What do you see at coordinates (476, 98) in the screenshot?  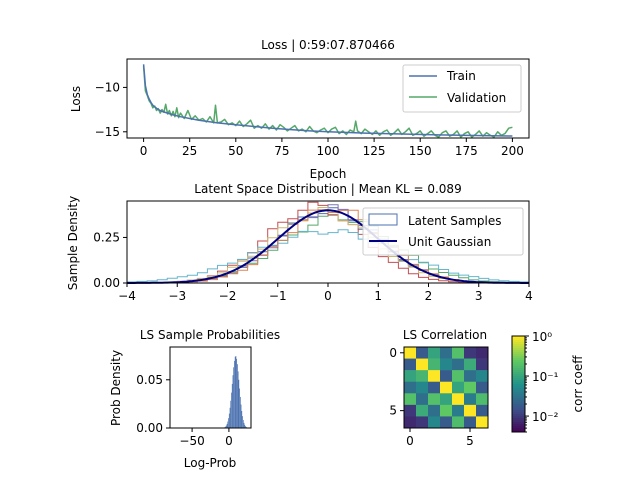 I see `loss-legend-validation-label: Validation` at bounding box center [476, 98].